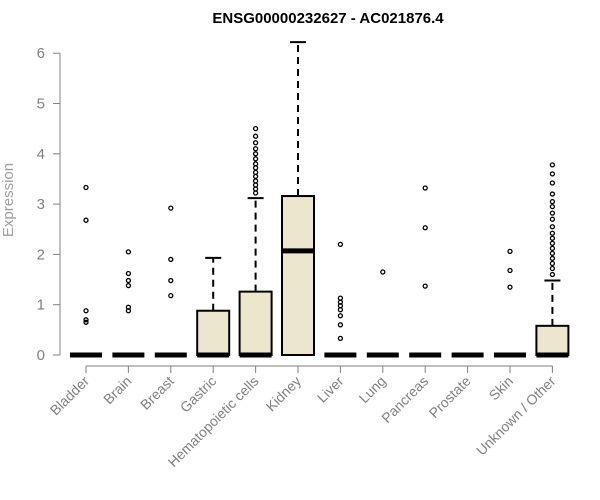 The height and width of the screenshot is (500, 600). What do you see at coordinates (284, 394) in the screenshot?
I see `x-tick-label: Kidney` at bounding box center [284, 394].